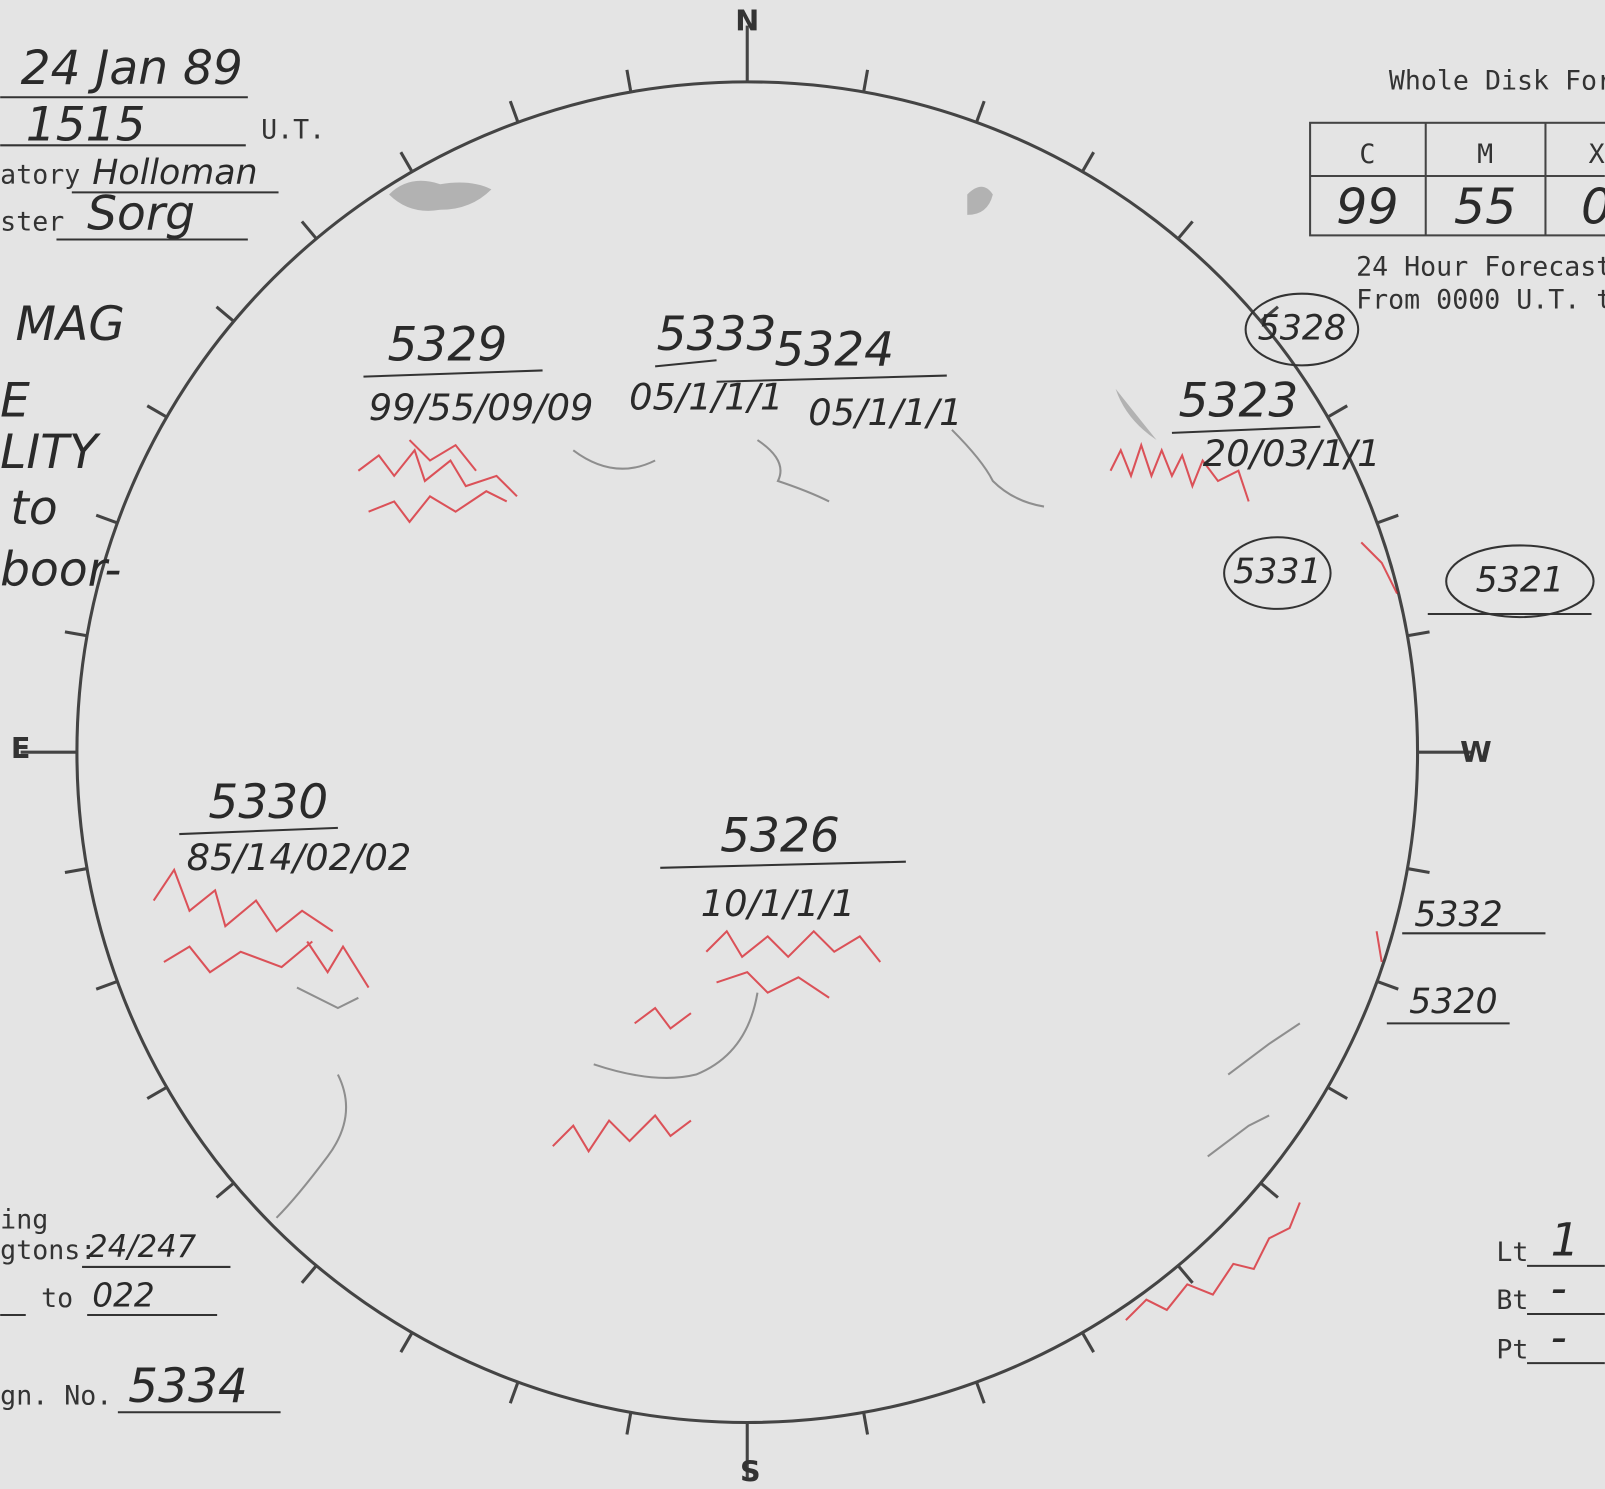  Describe the element at coordinates (123, 1296) in the screenshot. I see `to-value: 022` at that location.